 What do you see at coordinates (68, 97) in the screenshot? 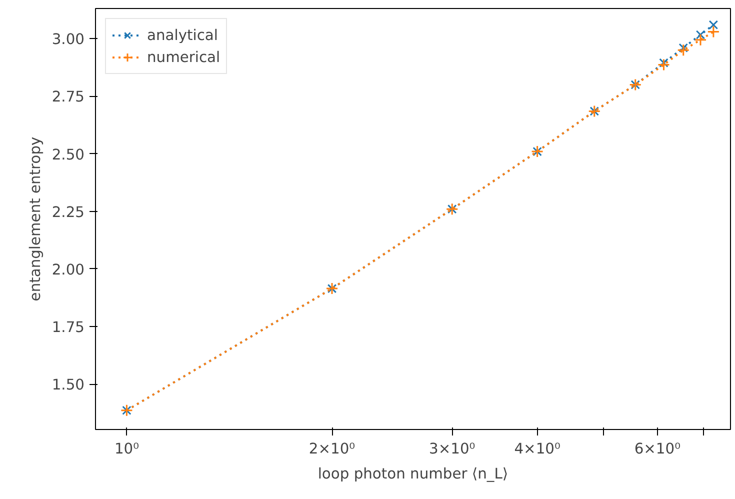
I see `y-tick-label: 2.75` at bounding box center [68, 97].